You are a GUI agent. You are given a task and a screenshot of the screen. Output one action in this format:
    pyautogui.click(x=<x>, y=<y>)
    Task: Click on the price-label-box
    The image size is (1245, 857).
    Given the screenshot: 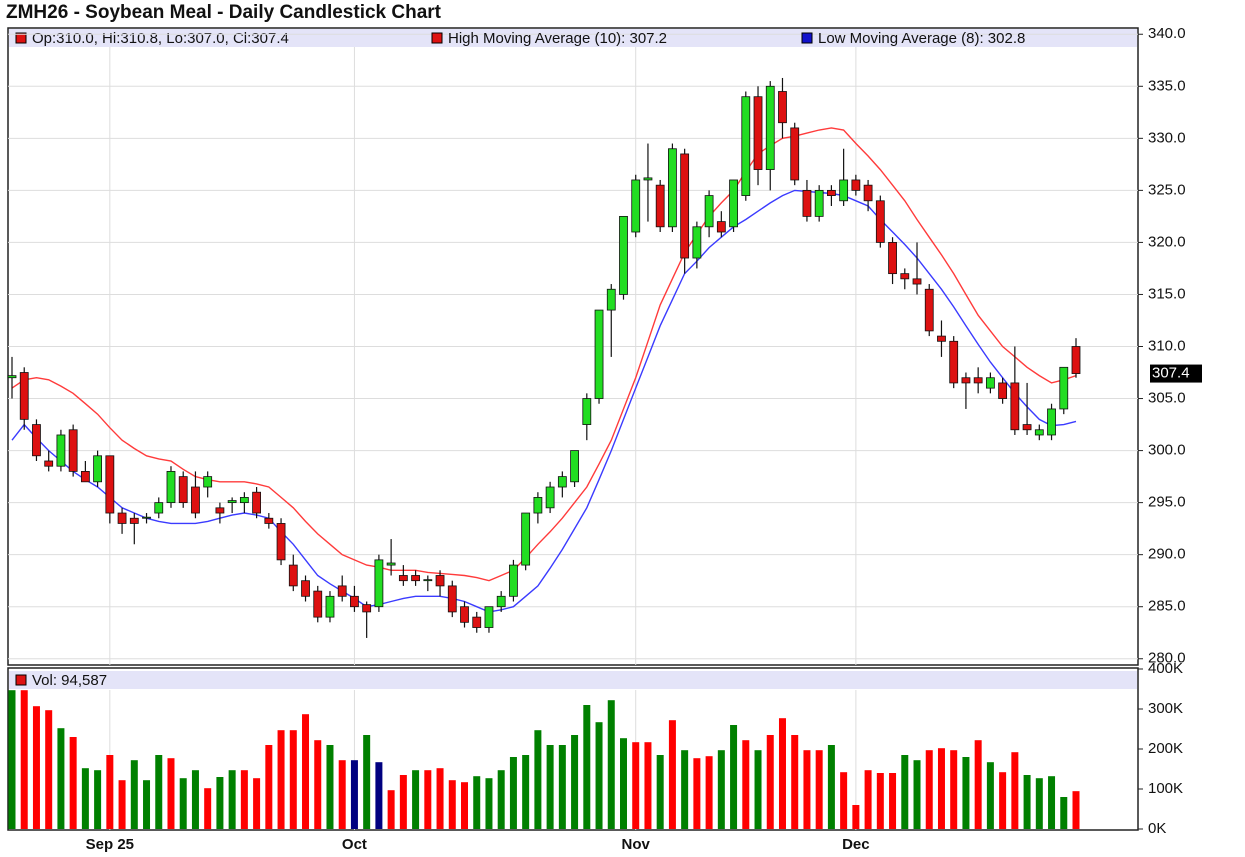 What is the action you would take?
    pyautogui.click(x=1176, y=373)
    